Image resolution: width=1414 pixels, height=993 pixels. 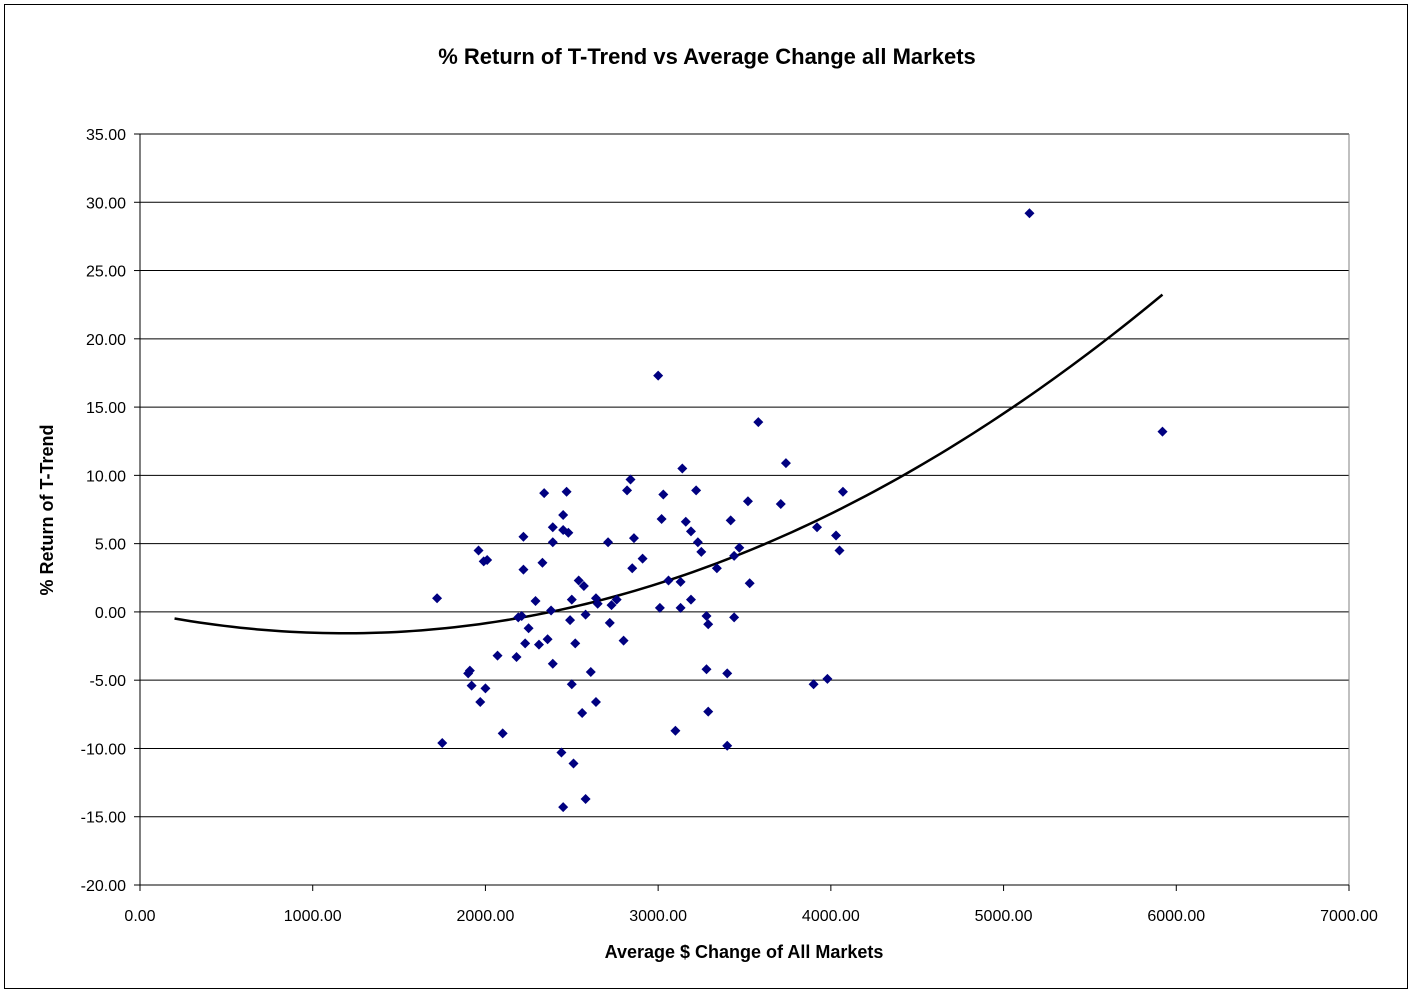 What do you see at coordinates (103, 749) in the screenshot?
I see `y-tick-label-9: -10.00` at bounding box center [103, 749].